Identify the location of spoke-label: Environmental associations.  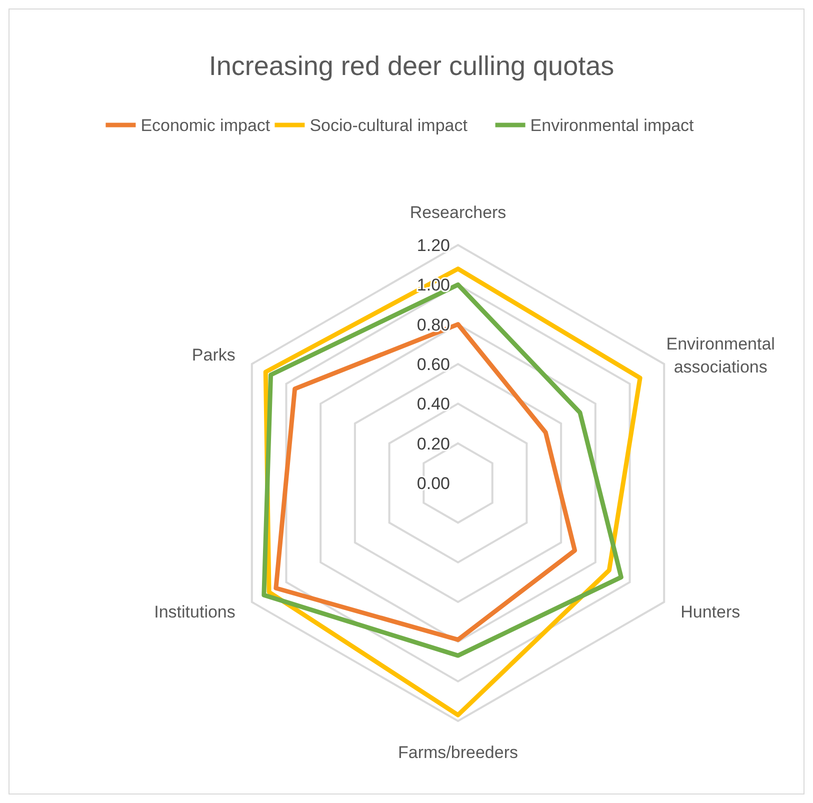
(720, 355).